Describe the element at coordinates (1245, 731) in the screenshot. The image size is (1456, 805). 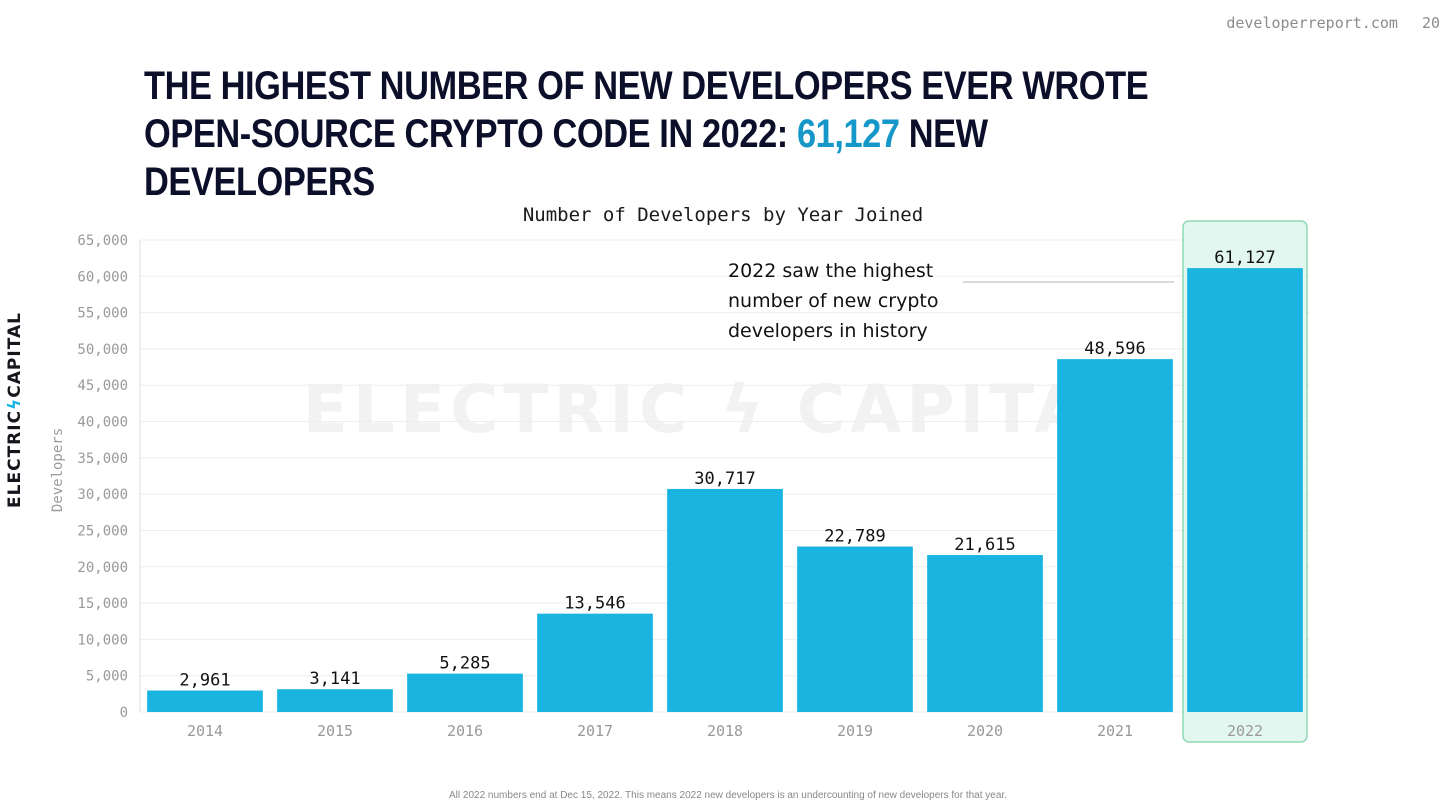
I see `x-tick-label: 2022` at that location.